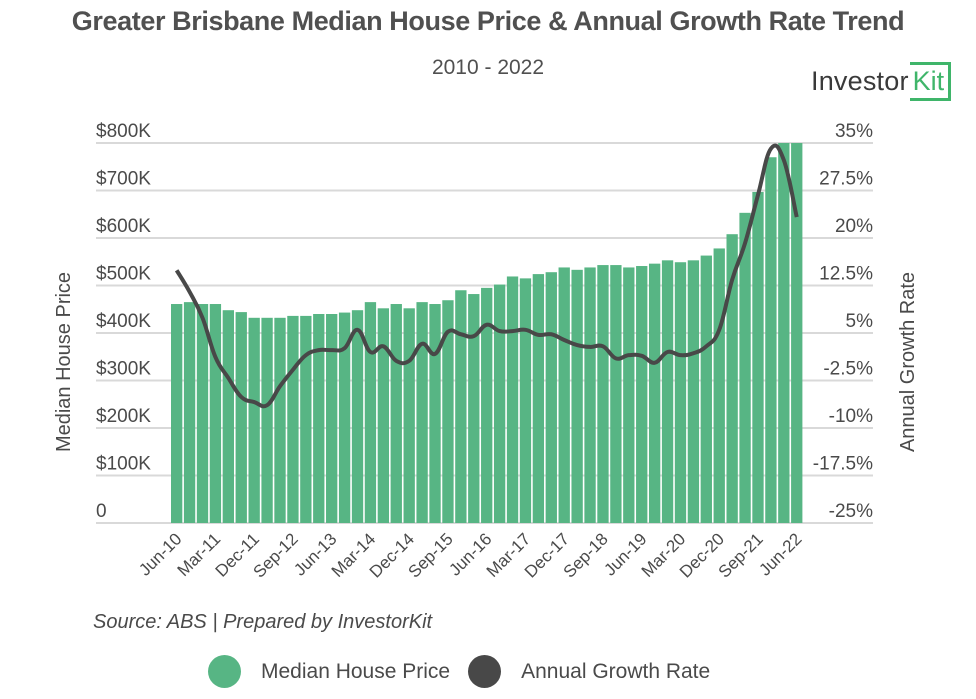 This screenshot has width=976, height=699. Describe the element at coordinates (224, 671) in the screenshot. I see `legend-swatch-price` at that location.